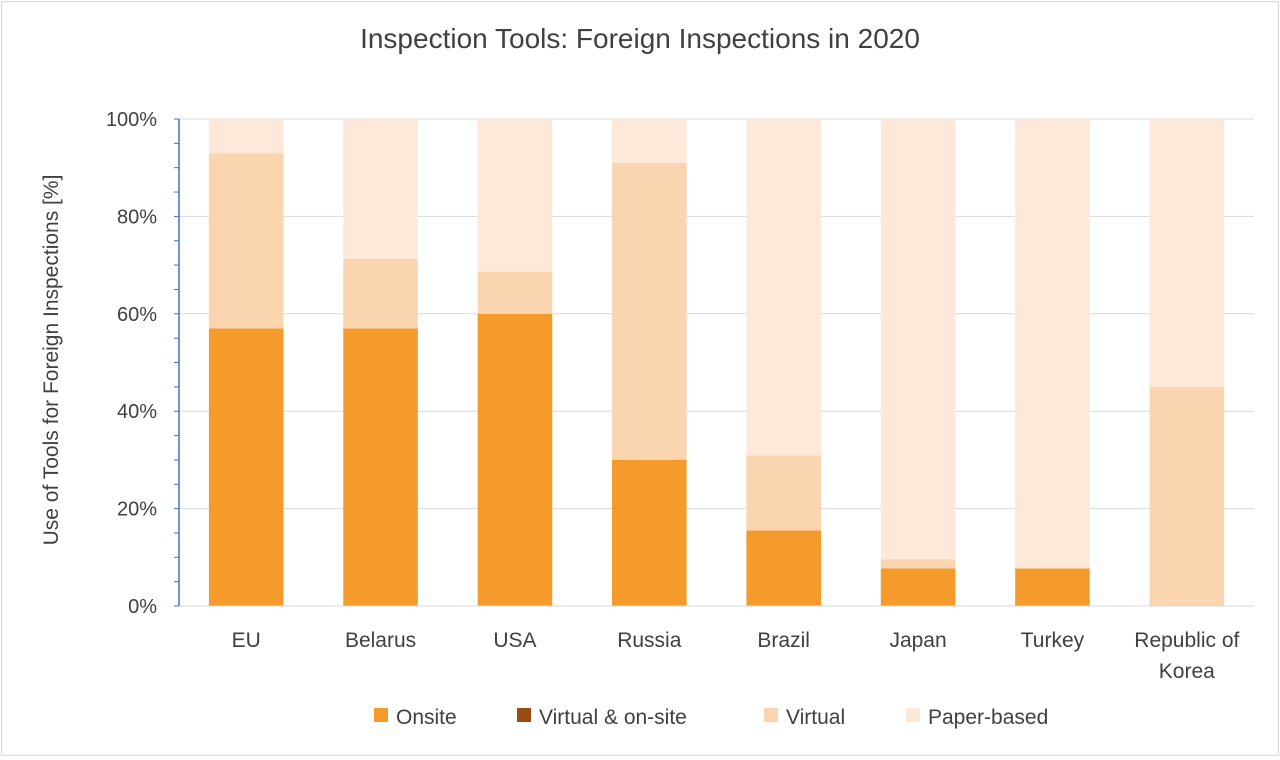  What do you see at coordinates (918, 564) in the screenshot?
I see `bar-japan-virtual` at bounding box center [918, 564].